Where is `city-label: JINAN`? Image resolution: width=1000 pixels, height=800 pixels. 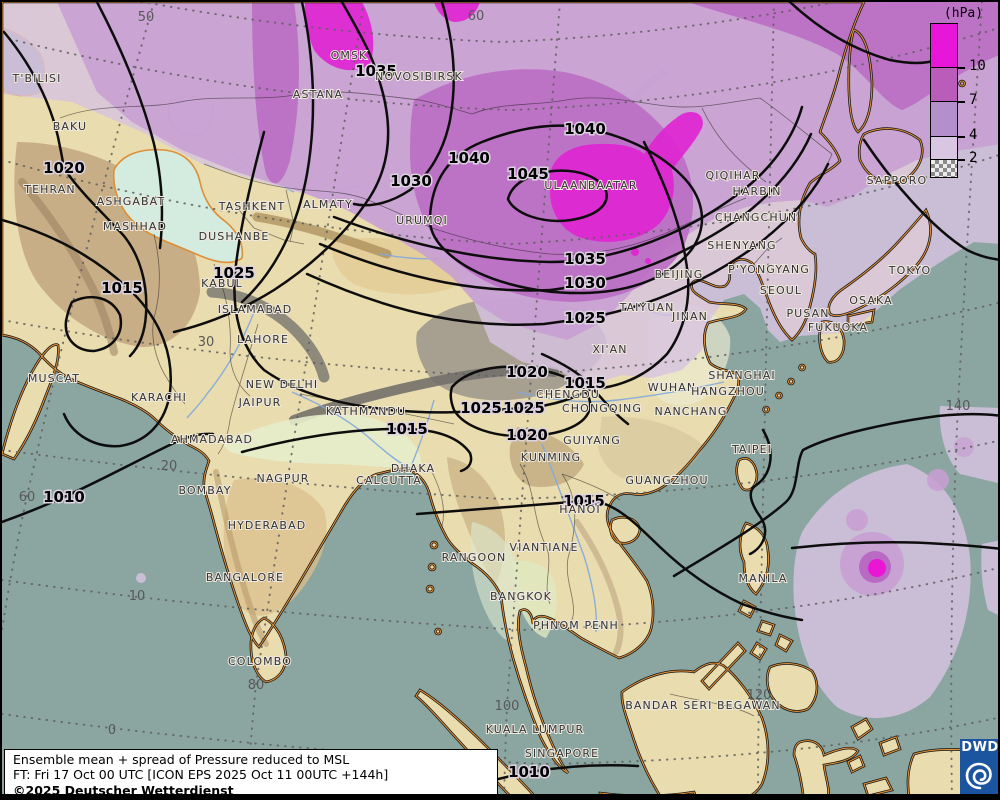
city-label: JINAN is located at coordinates (689, 316).